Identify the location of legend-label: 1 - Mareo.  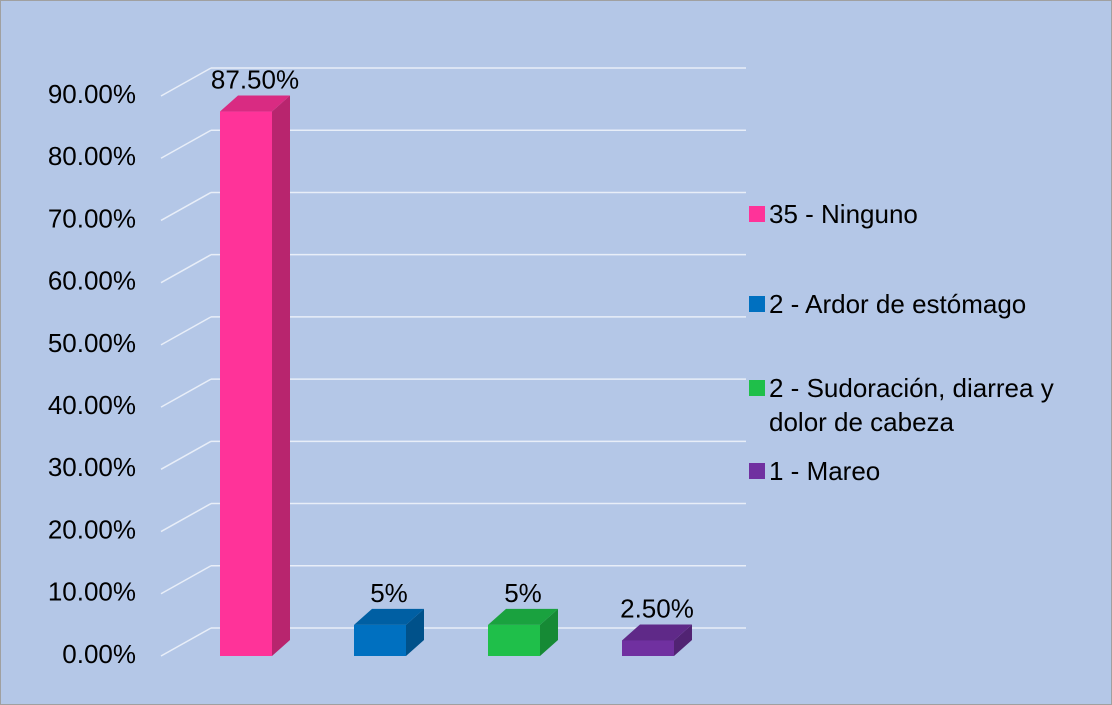
(825, 471).